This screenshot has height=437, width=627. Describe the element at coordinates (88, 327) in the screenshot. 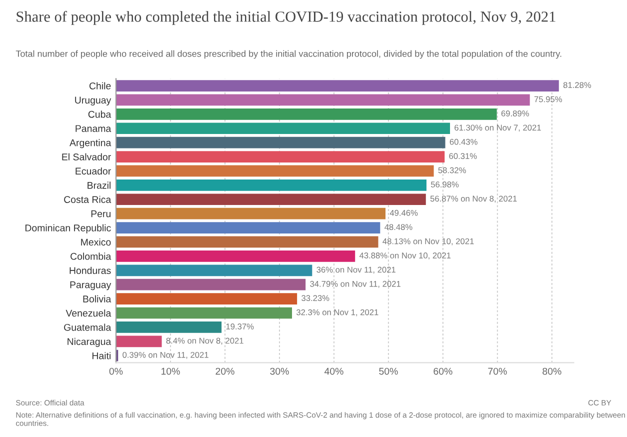

I see `y-tick-label: Guatemala` at that location.